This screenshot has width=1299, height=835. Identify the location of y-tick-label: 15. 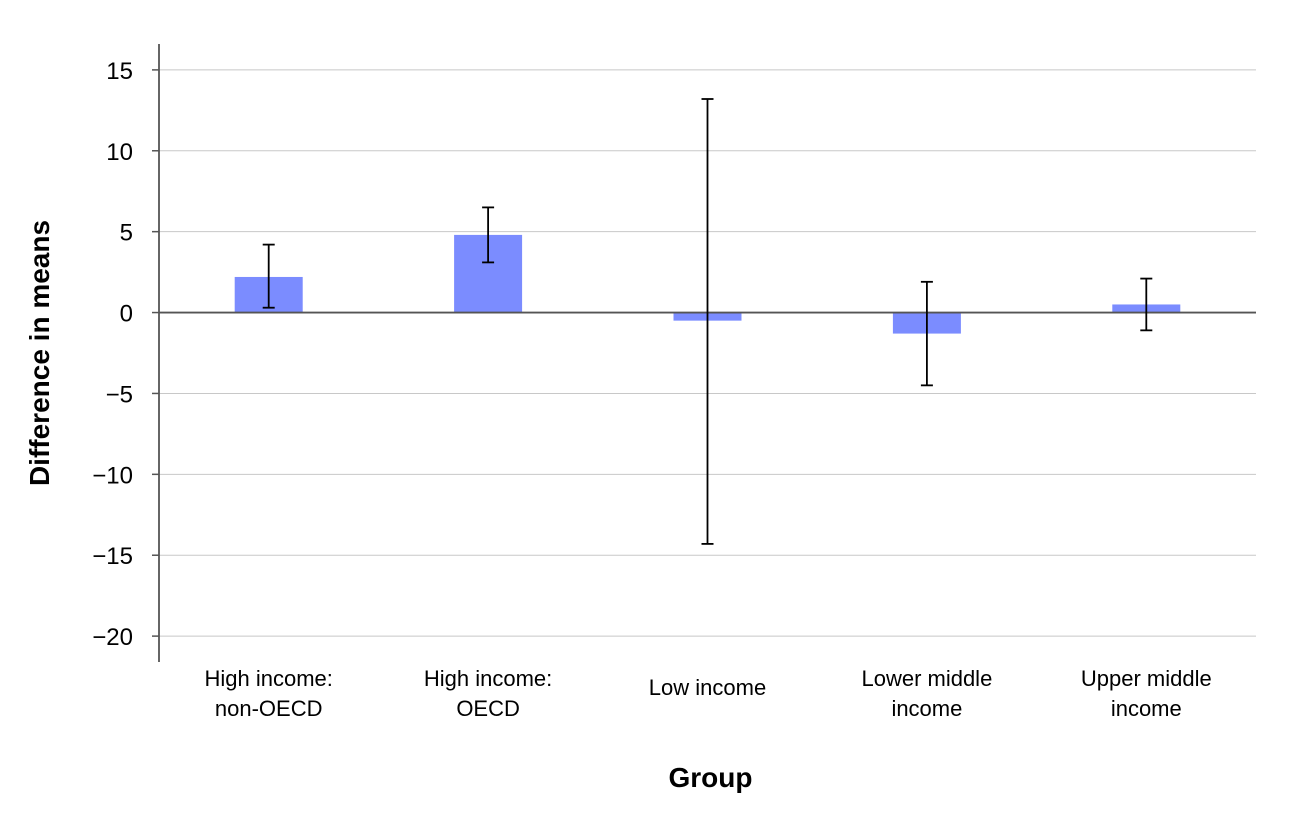
(119, 71).